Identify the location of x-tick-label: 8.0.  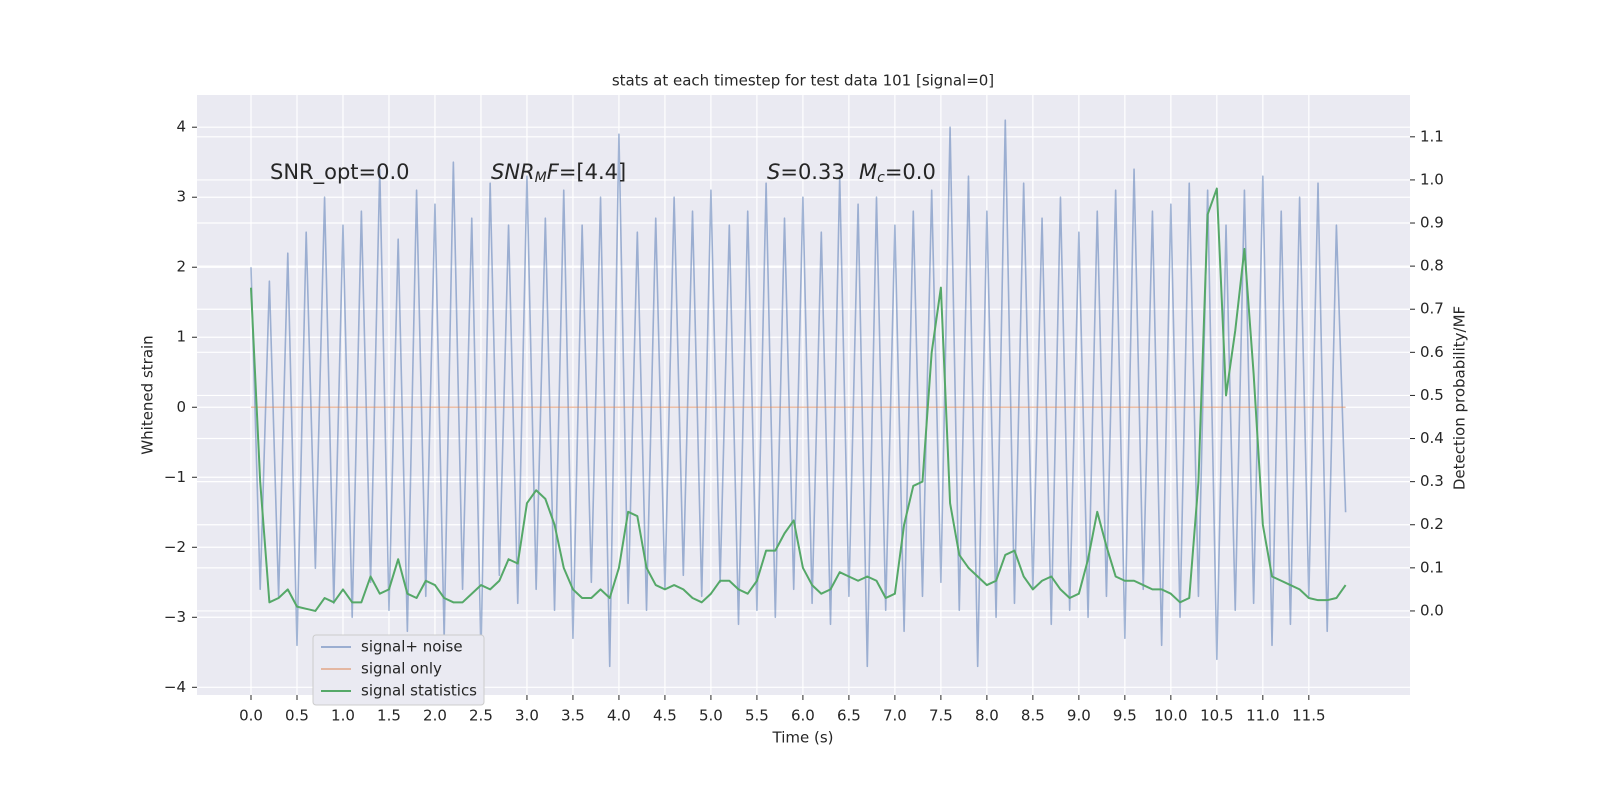
(987, 716).